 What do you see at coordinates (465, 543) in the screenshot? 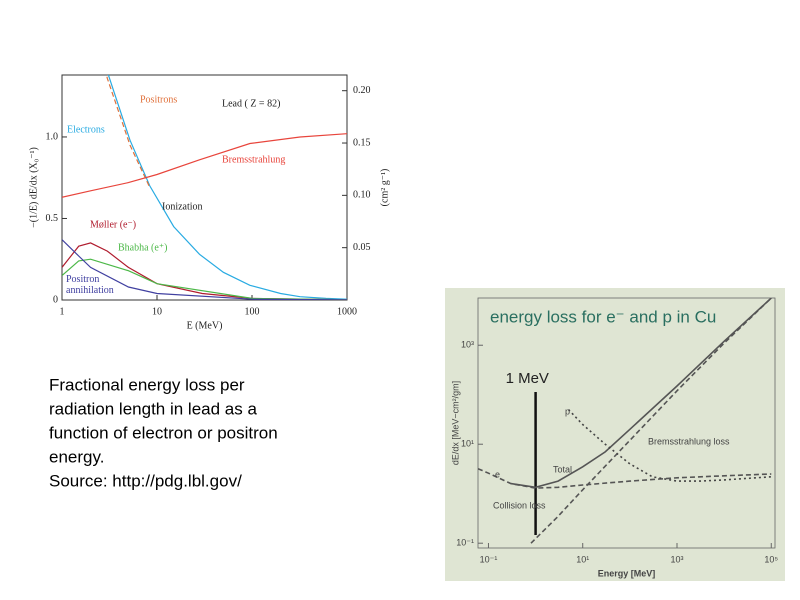
I see `y-tick-label: 10⁻¹` at bounding box center [465, 543].